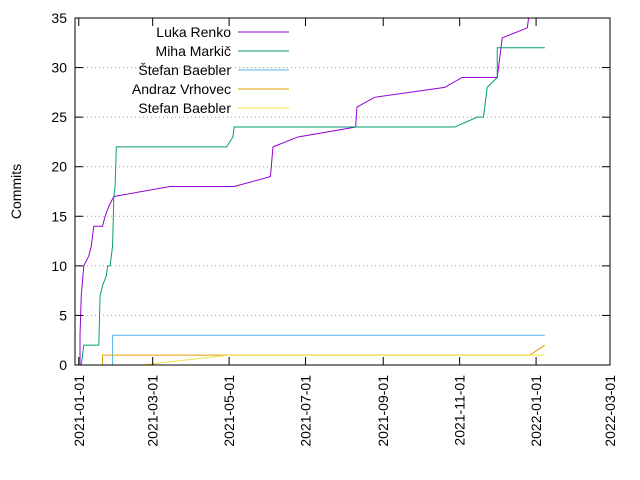 This screenshot has width=640, height=480. Describe the element at coordinates (306, 411) in the screenshot. I see `x-tick-label: 2021-07-01` at that location.